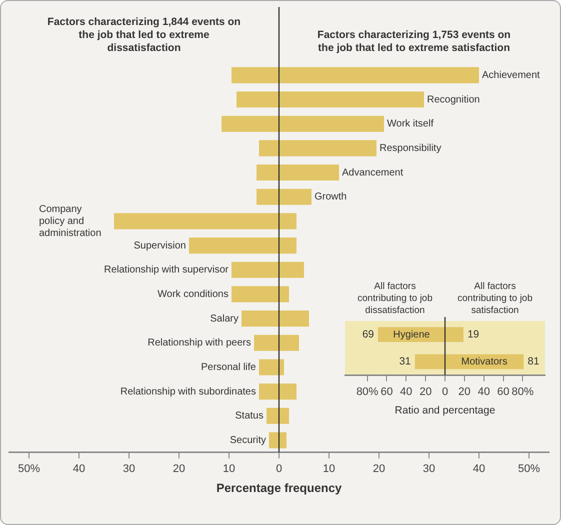 Image resolution: width=561 pixels, height=525 pixels. Describe the element at coordinates (453, 100) in the screenshot. I see `y-tick-label: Recognition` at that location.